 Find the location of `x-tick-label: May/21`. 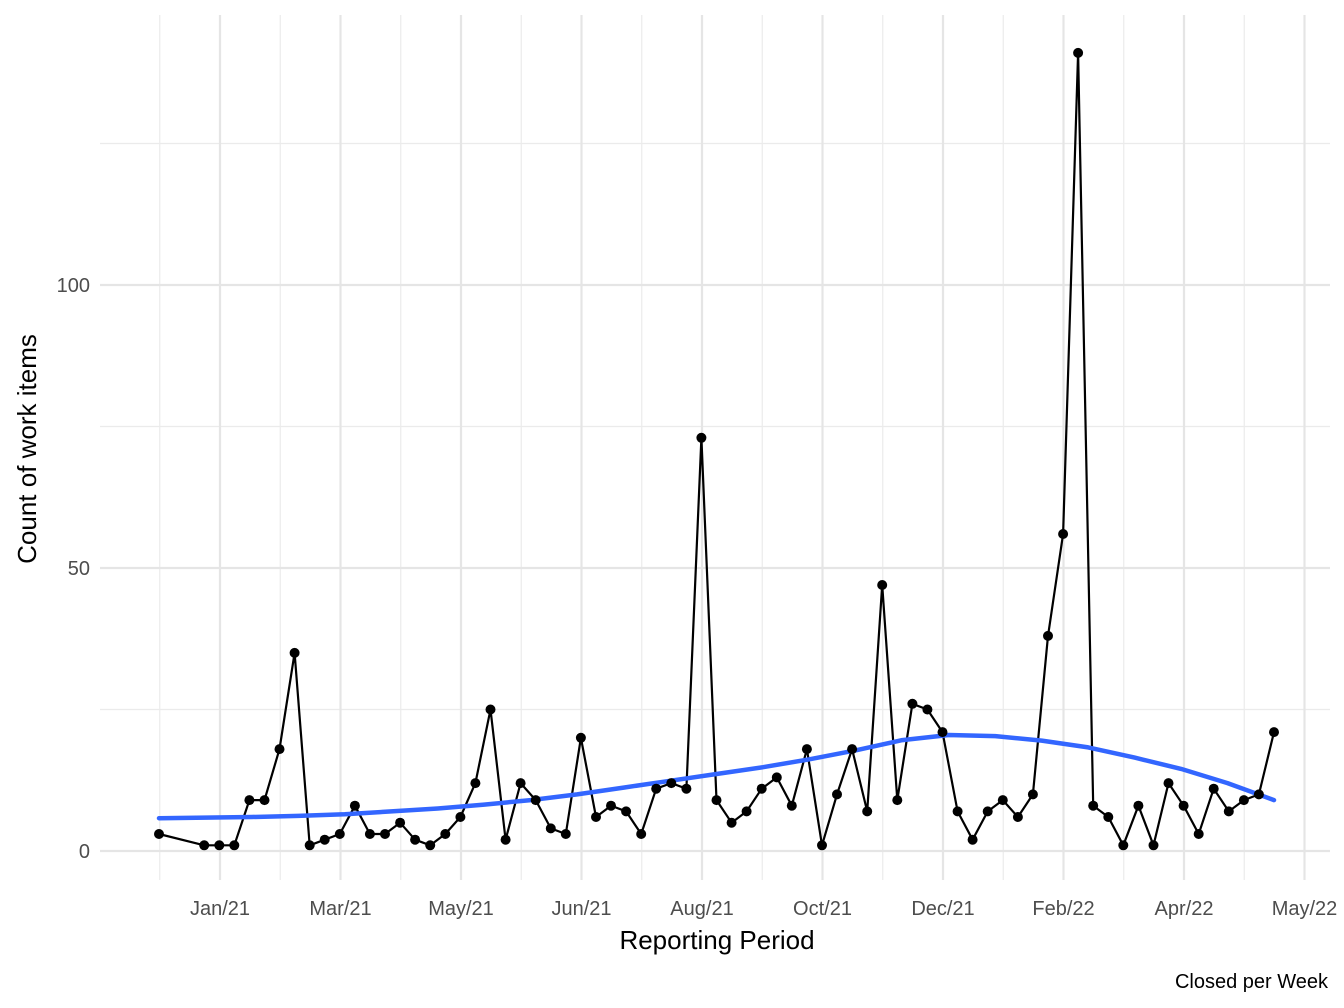

x-tick-label: May/21 is located at coordinates (461, 909).